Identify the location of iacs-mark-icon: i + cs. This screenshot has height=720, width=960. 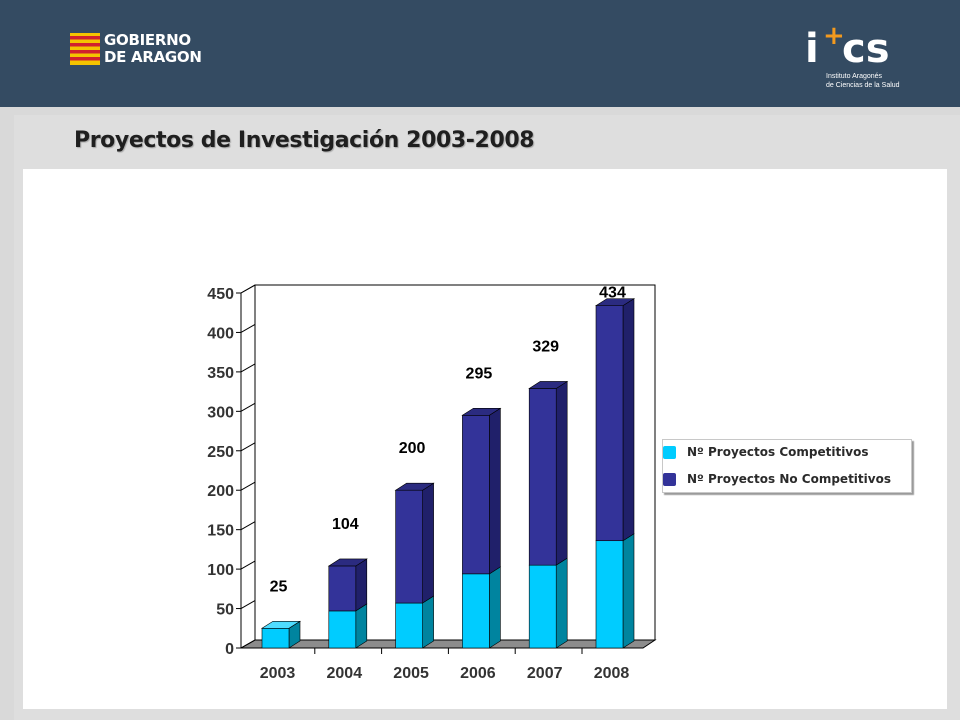
(847, 44).